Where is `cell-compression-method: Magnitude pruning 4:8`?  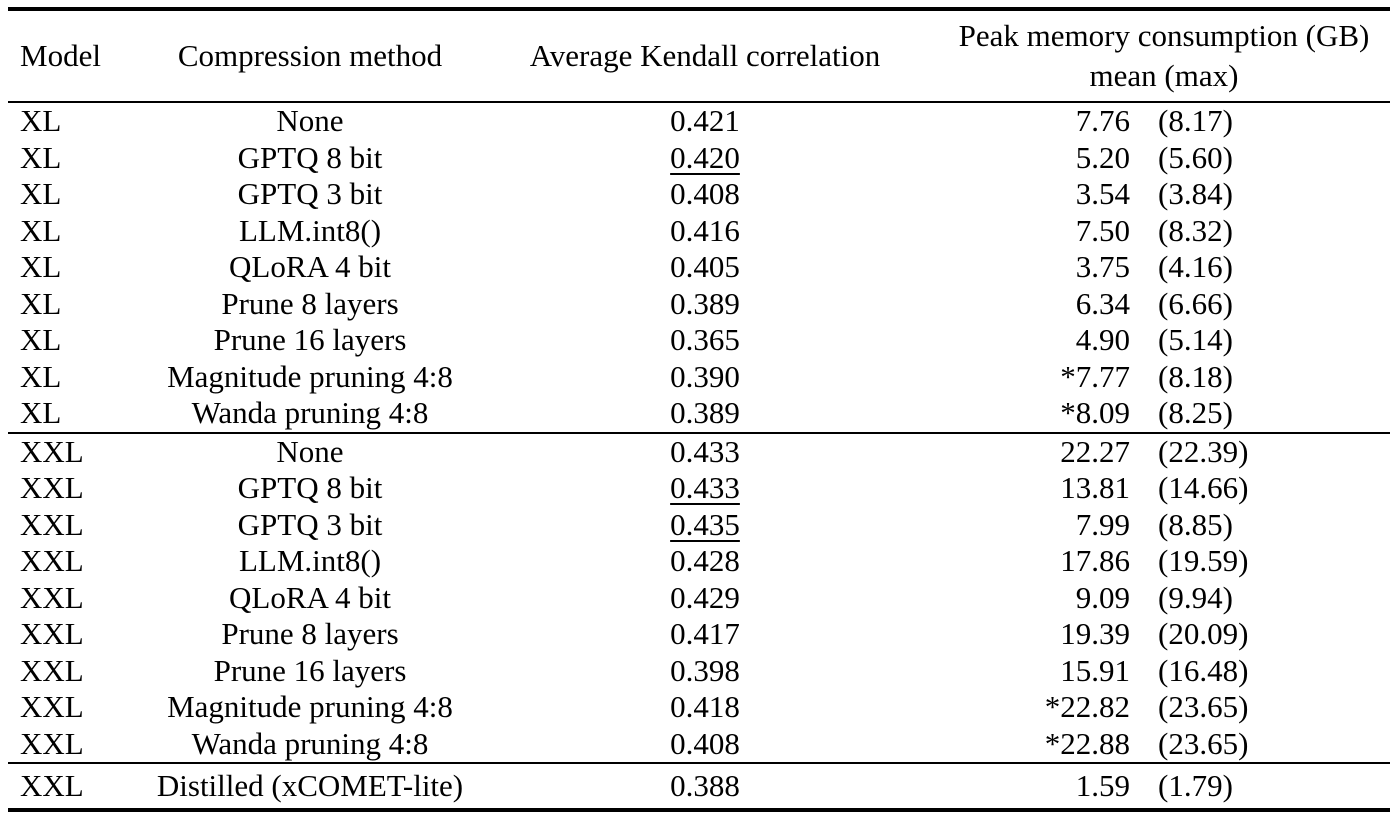
cell-compression-method: Magnitude pruning 4:8 is located at coordinates (310, 376).